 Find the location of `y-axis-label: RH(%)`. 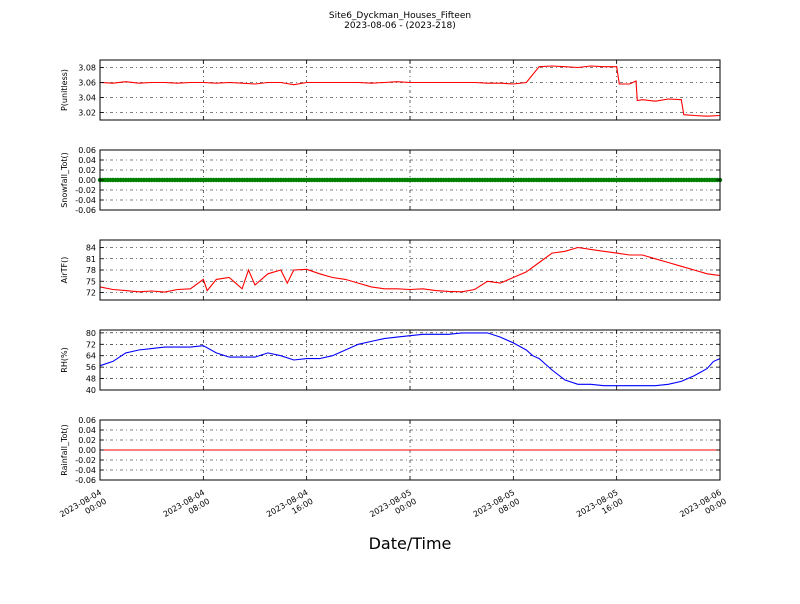

y-axis-label: RH(%) is located at coordinates (64, 359).